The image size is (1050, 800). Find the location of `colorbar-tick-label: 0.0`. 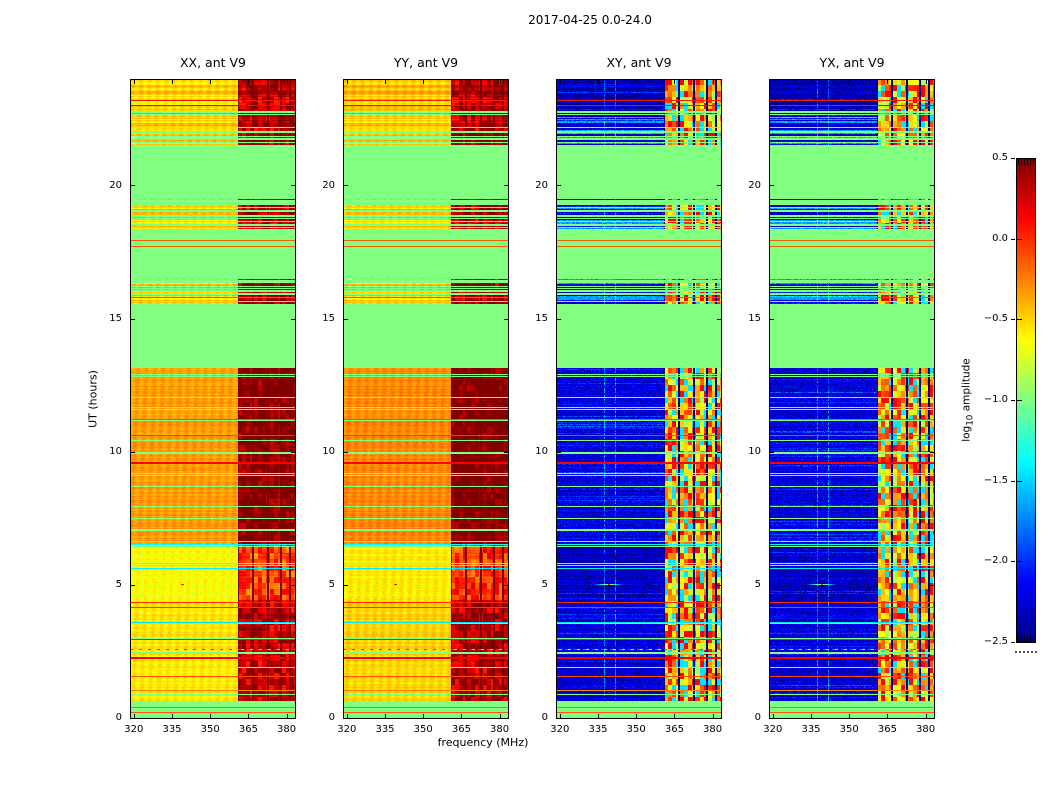

colorbar-tick-label: 0.0 is located at coordinates (1000, 238).